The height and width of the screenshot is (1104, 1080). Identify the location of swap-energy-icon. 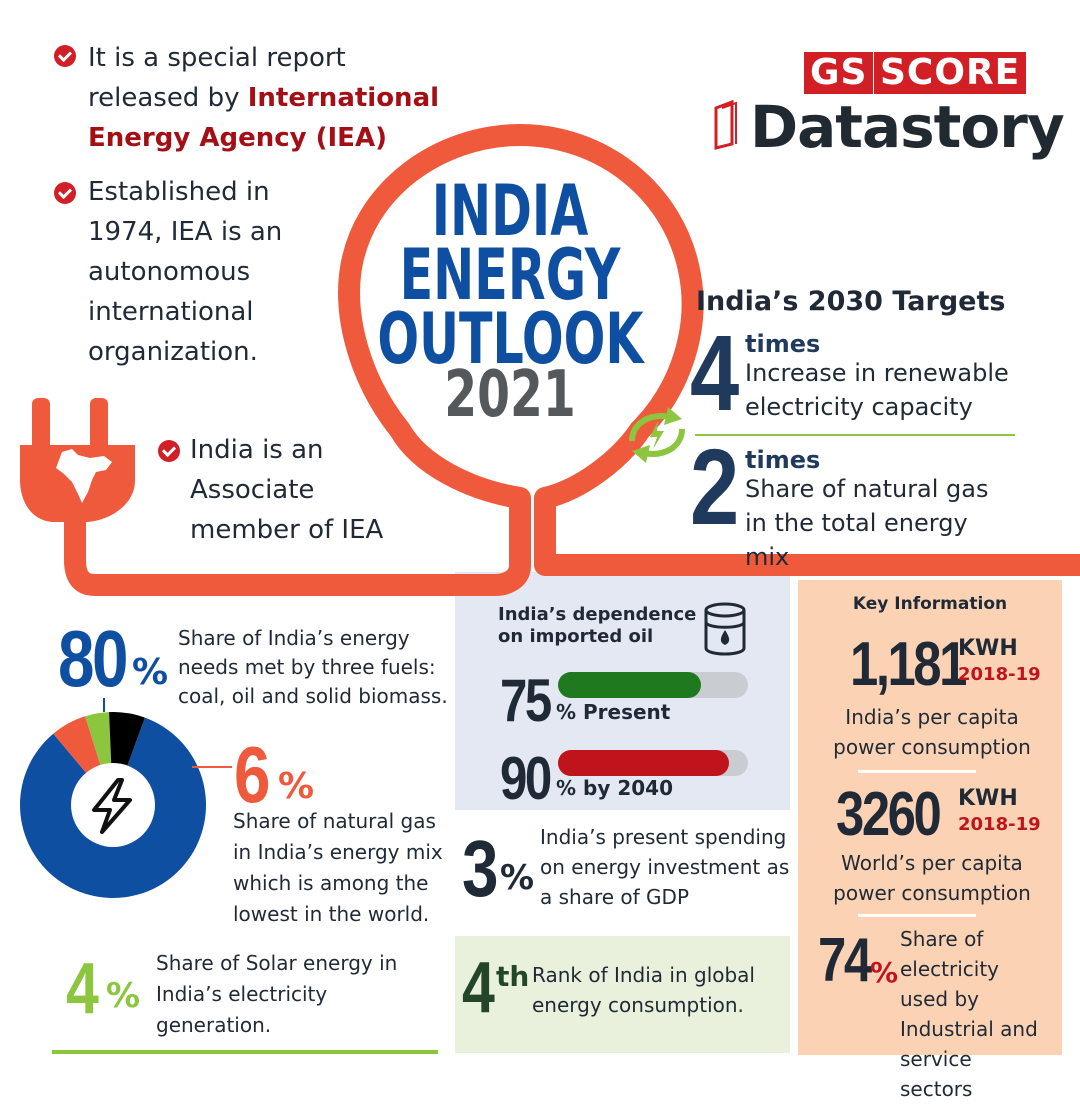
(657, 435).